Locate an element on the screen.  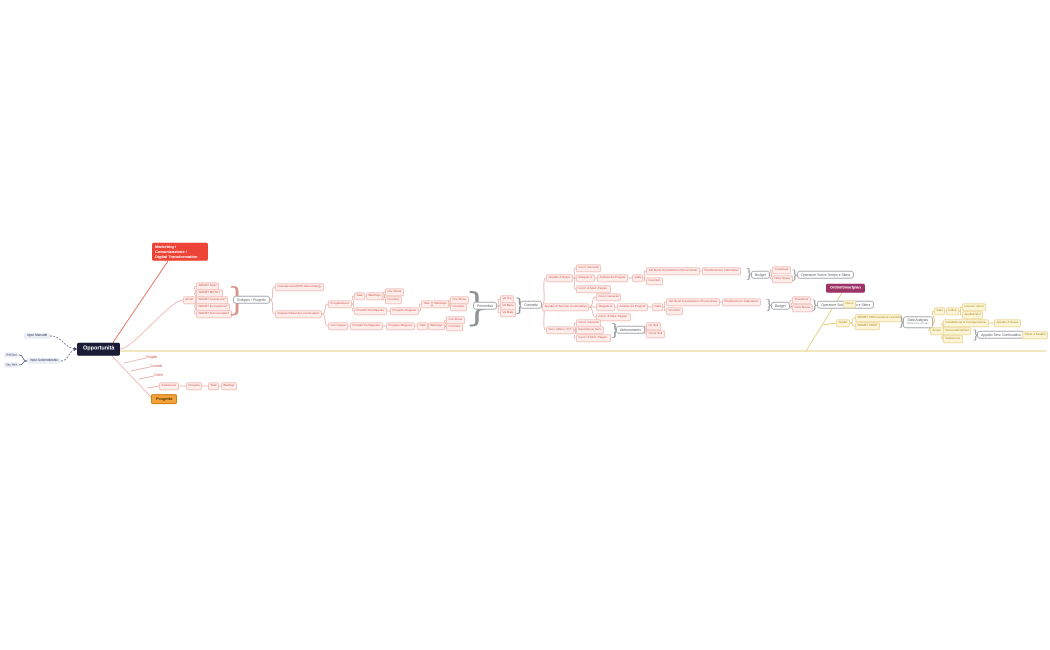
mindmap-node-crm2: SMART CRM? is located at coordinates (867, 326).